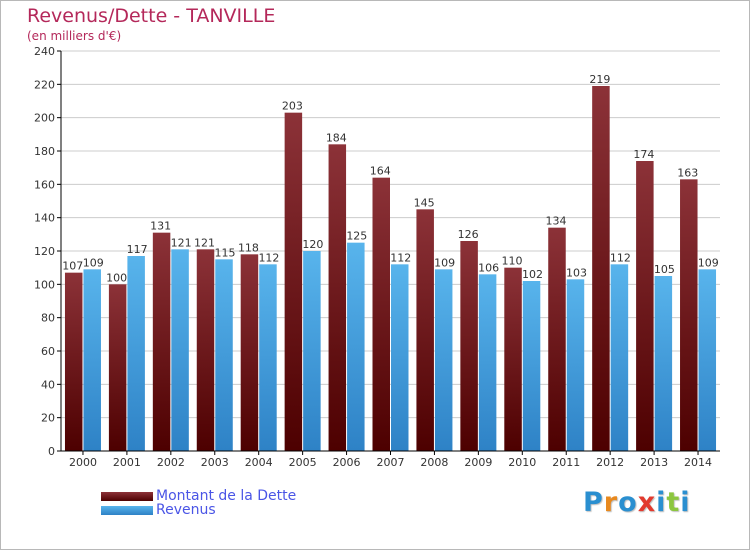  What do you see at coordinates (226, 496) in the screenshot?
I see `legend-label-debt: Montant de la Dette` at bounding box center [226, 496].